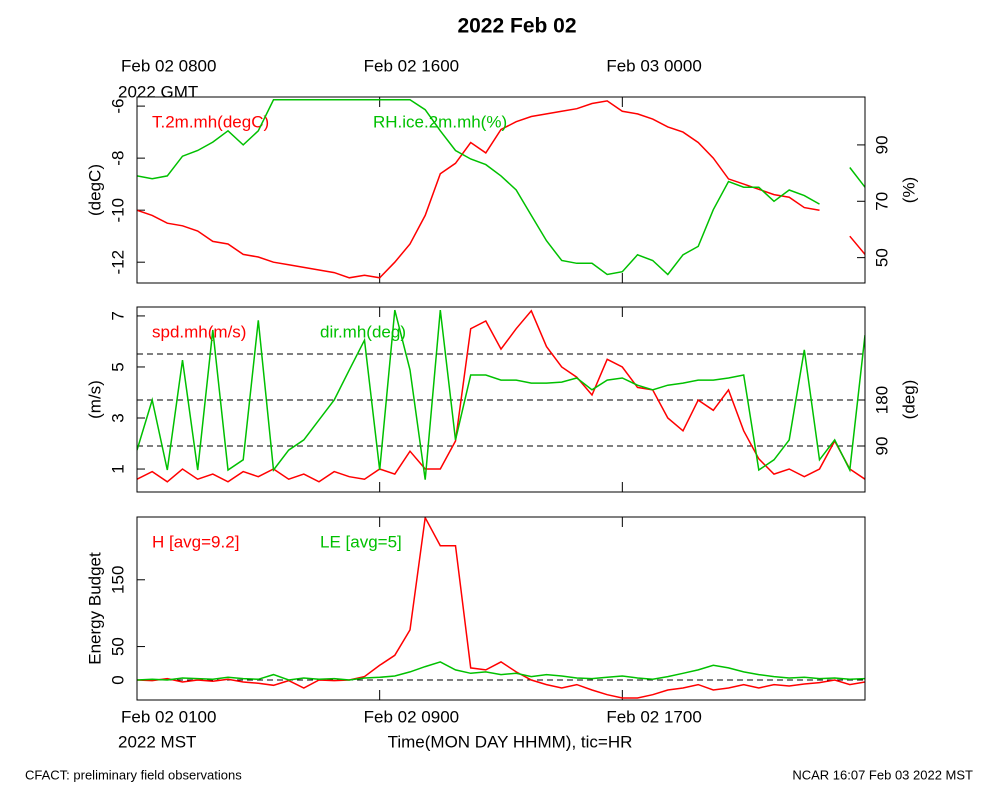  I want to click on title: 2022 Feb 02, so click(516, 26).